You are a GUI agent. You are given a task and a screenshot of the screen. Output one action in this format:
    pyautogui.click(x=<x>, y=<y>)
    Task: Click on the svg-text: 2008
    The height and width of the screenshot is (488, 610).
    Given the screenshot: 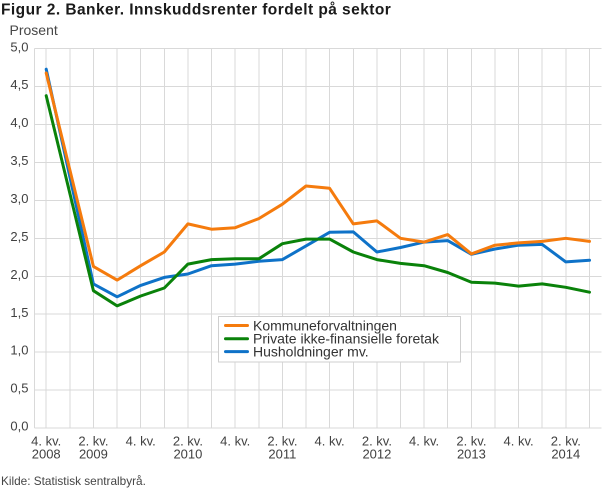 What is the action you would take?
    pyautogui.click(x=46, y=453)
    